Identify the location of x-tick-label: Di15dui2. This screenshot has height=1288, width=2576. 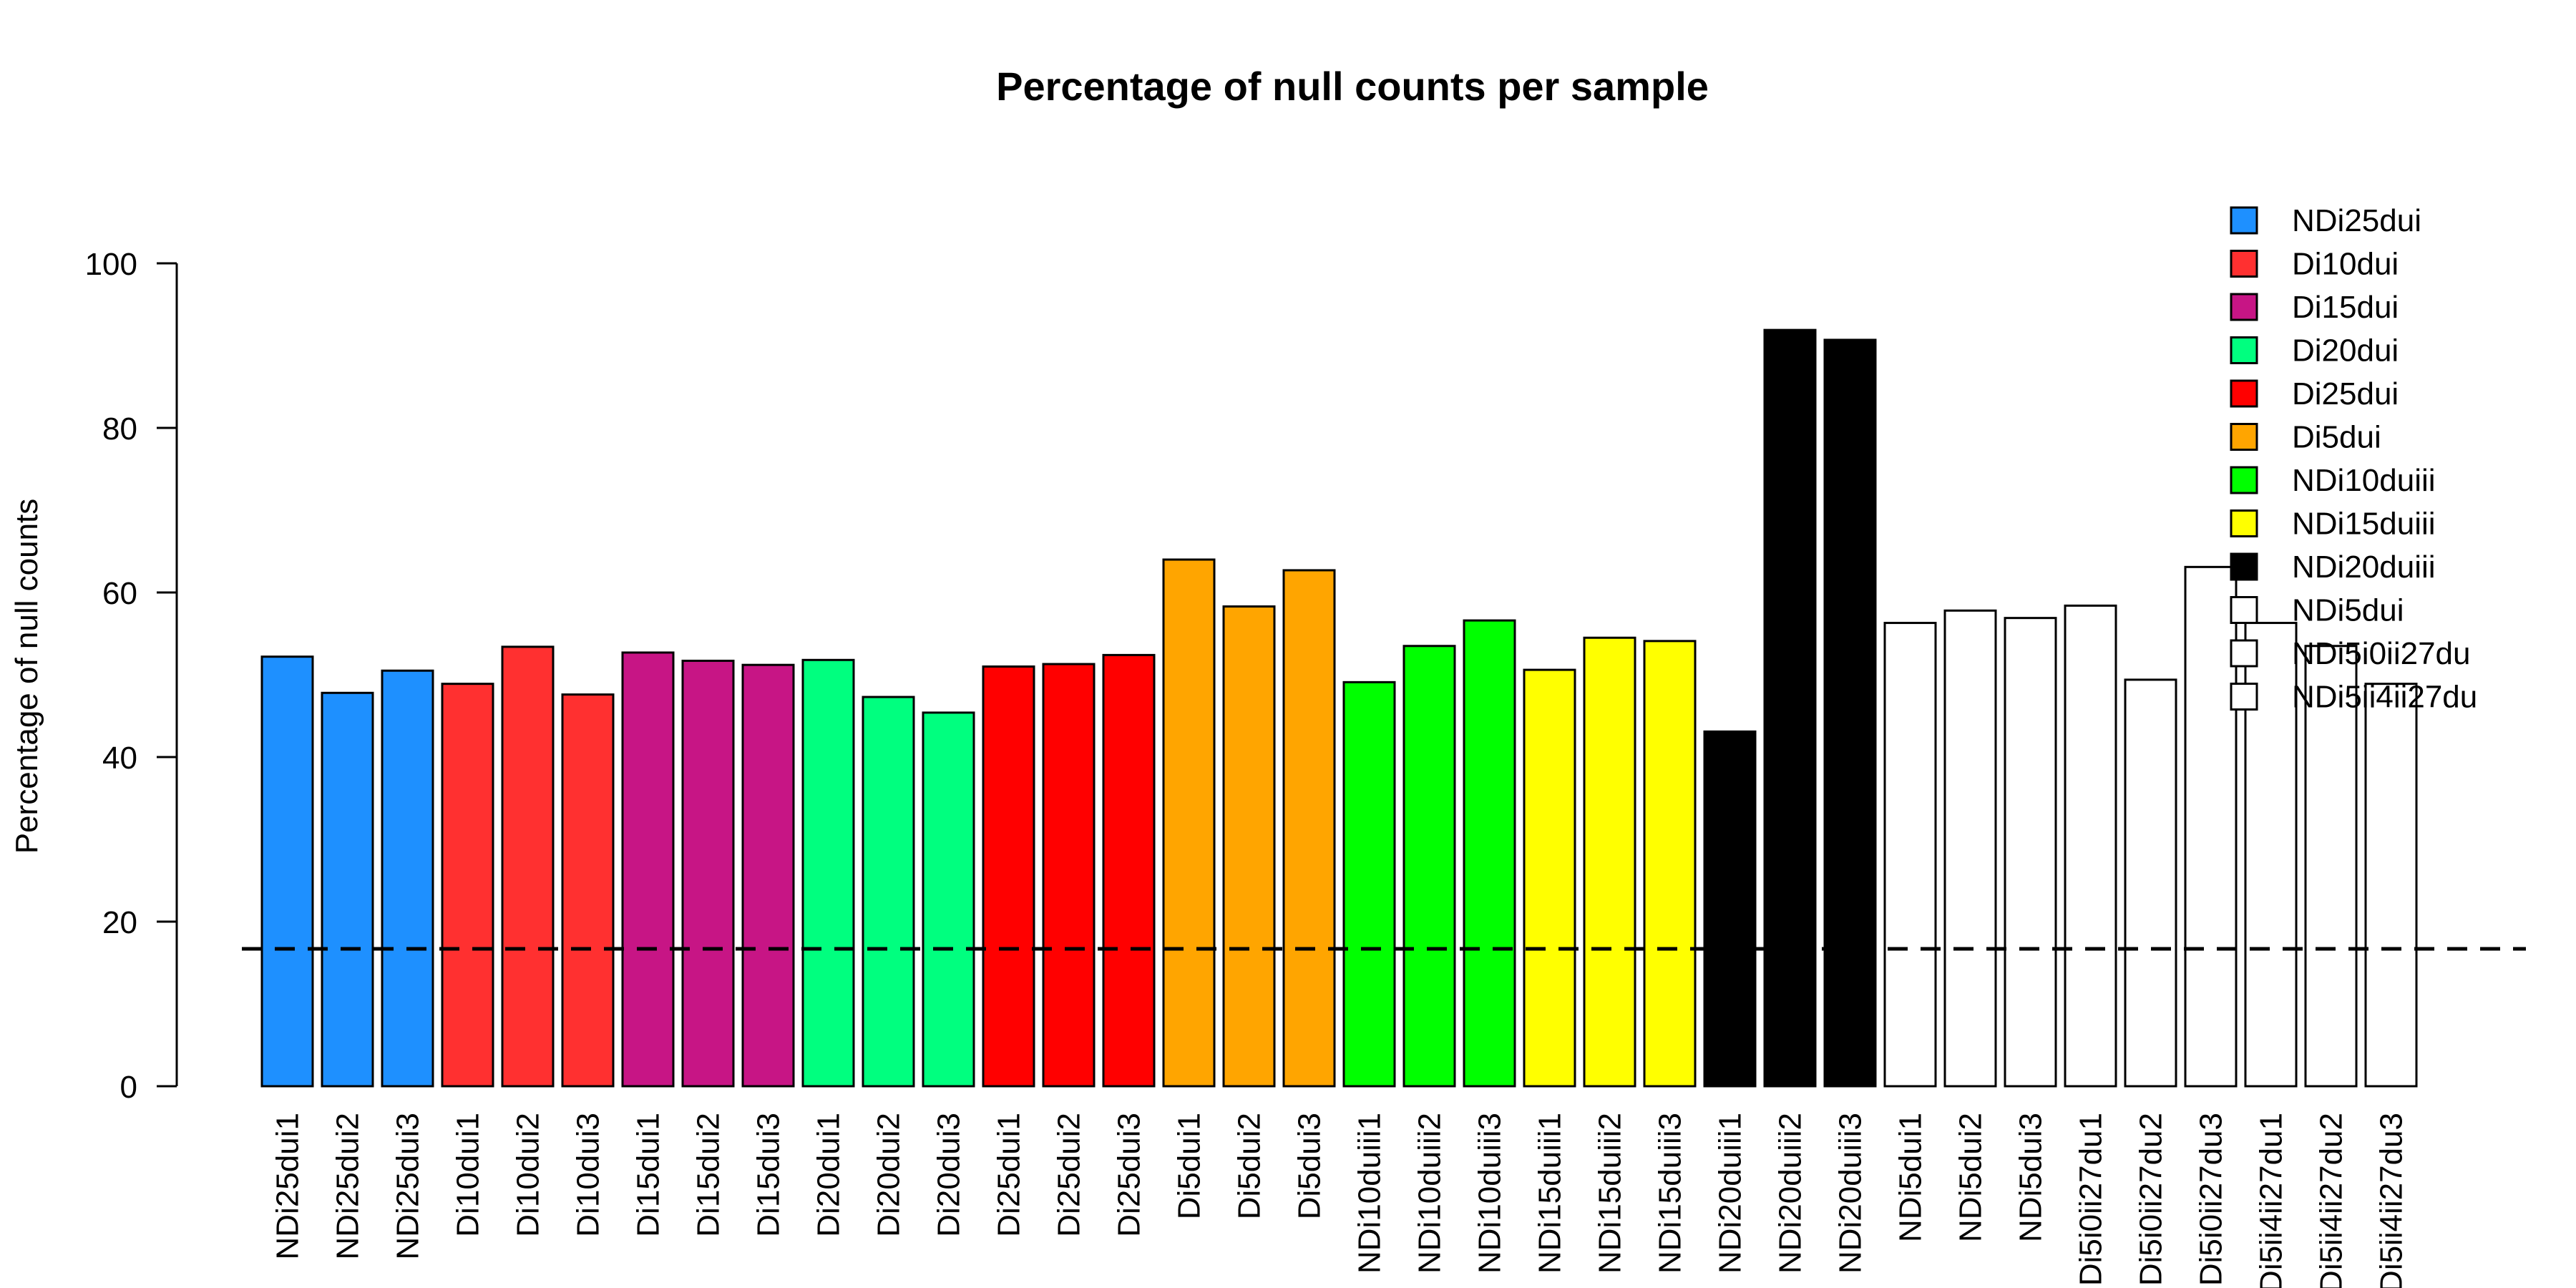
(708, 1175).